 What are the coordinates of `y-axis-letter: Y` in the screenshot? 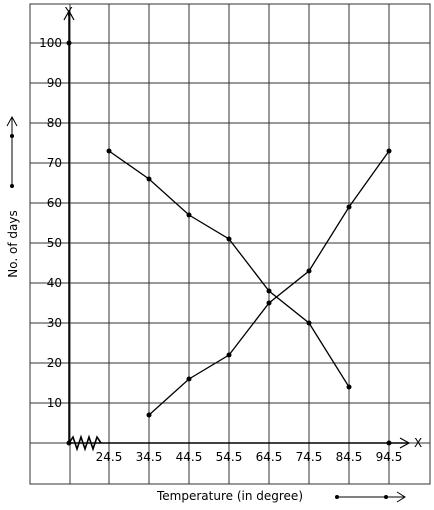 It's located at (68, 12).